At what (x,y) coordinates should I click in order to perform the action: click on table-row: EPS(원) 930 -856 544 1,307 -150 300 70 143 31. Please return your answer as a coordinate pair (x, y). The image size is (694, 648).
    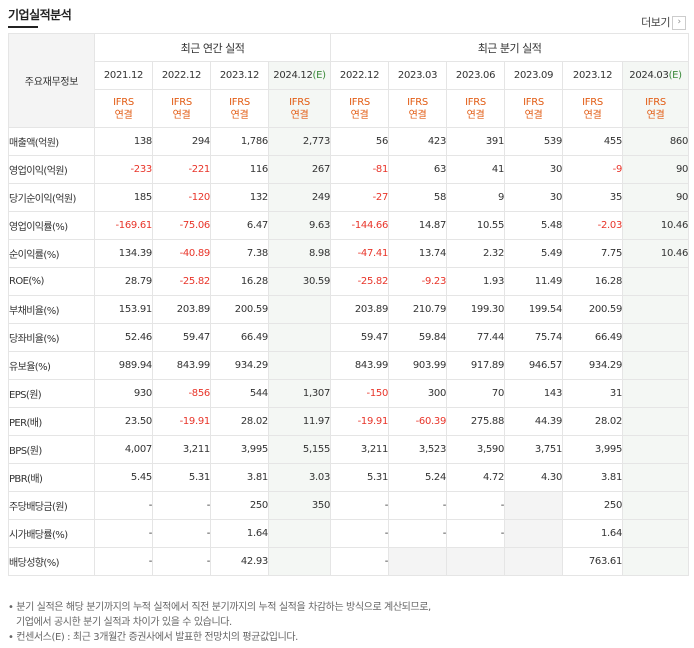
    Looking at the image, I should click on (349, 393).